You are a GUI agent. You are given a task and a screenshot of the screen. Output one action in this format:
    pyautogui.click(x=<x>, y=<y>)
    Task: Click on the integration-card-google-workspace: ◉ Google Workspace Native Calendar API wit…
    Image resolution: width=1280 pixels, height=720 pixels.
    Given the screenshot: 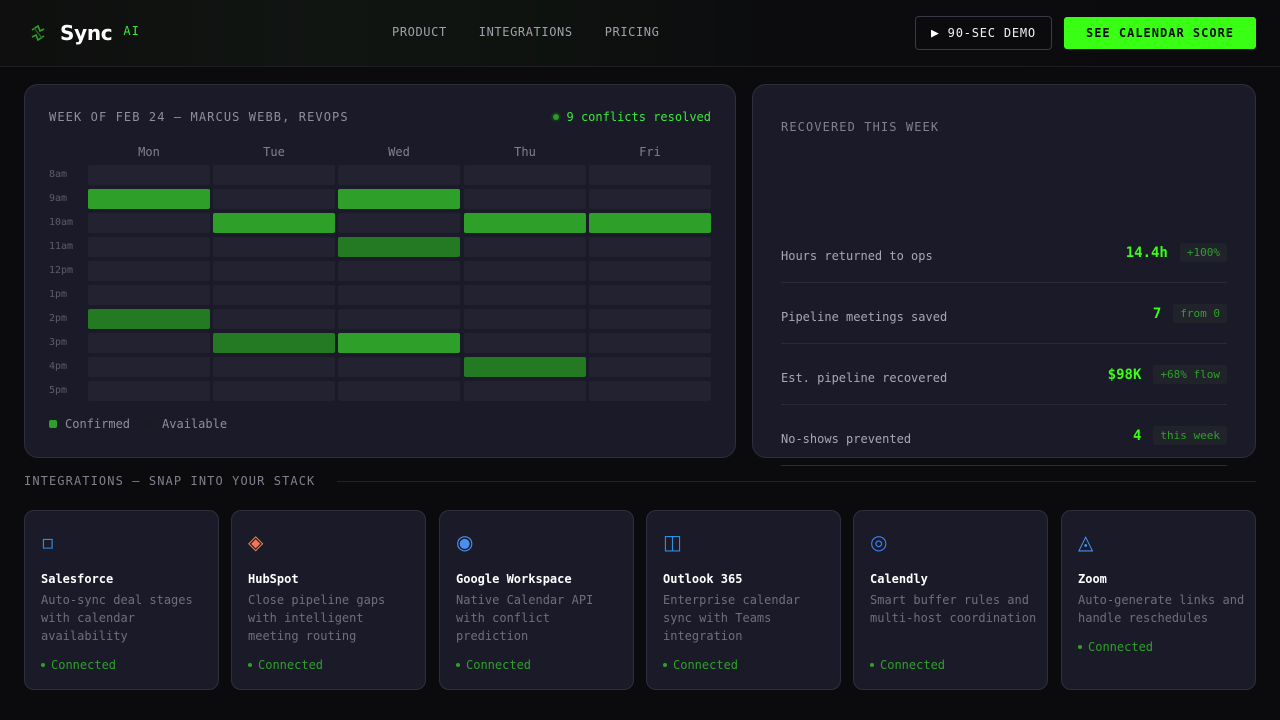 What is the action you would take?
    pyautogui.click(x=536, y=600)
    